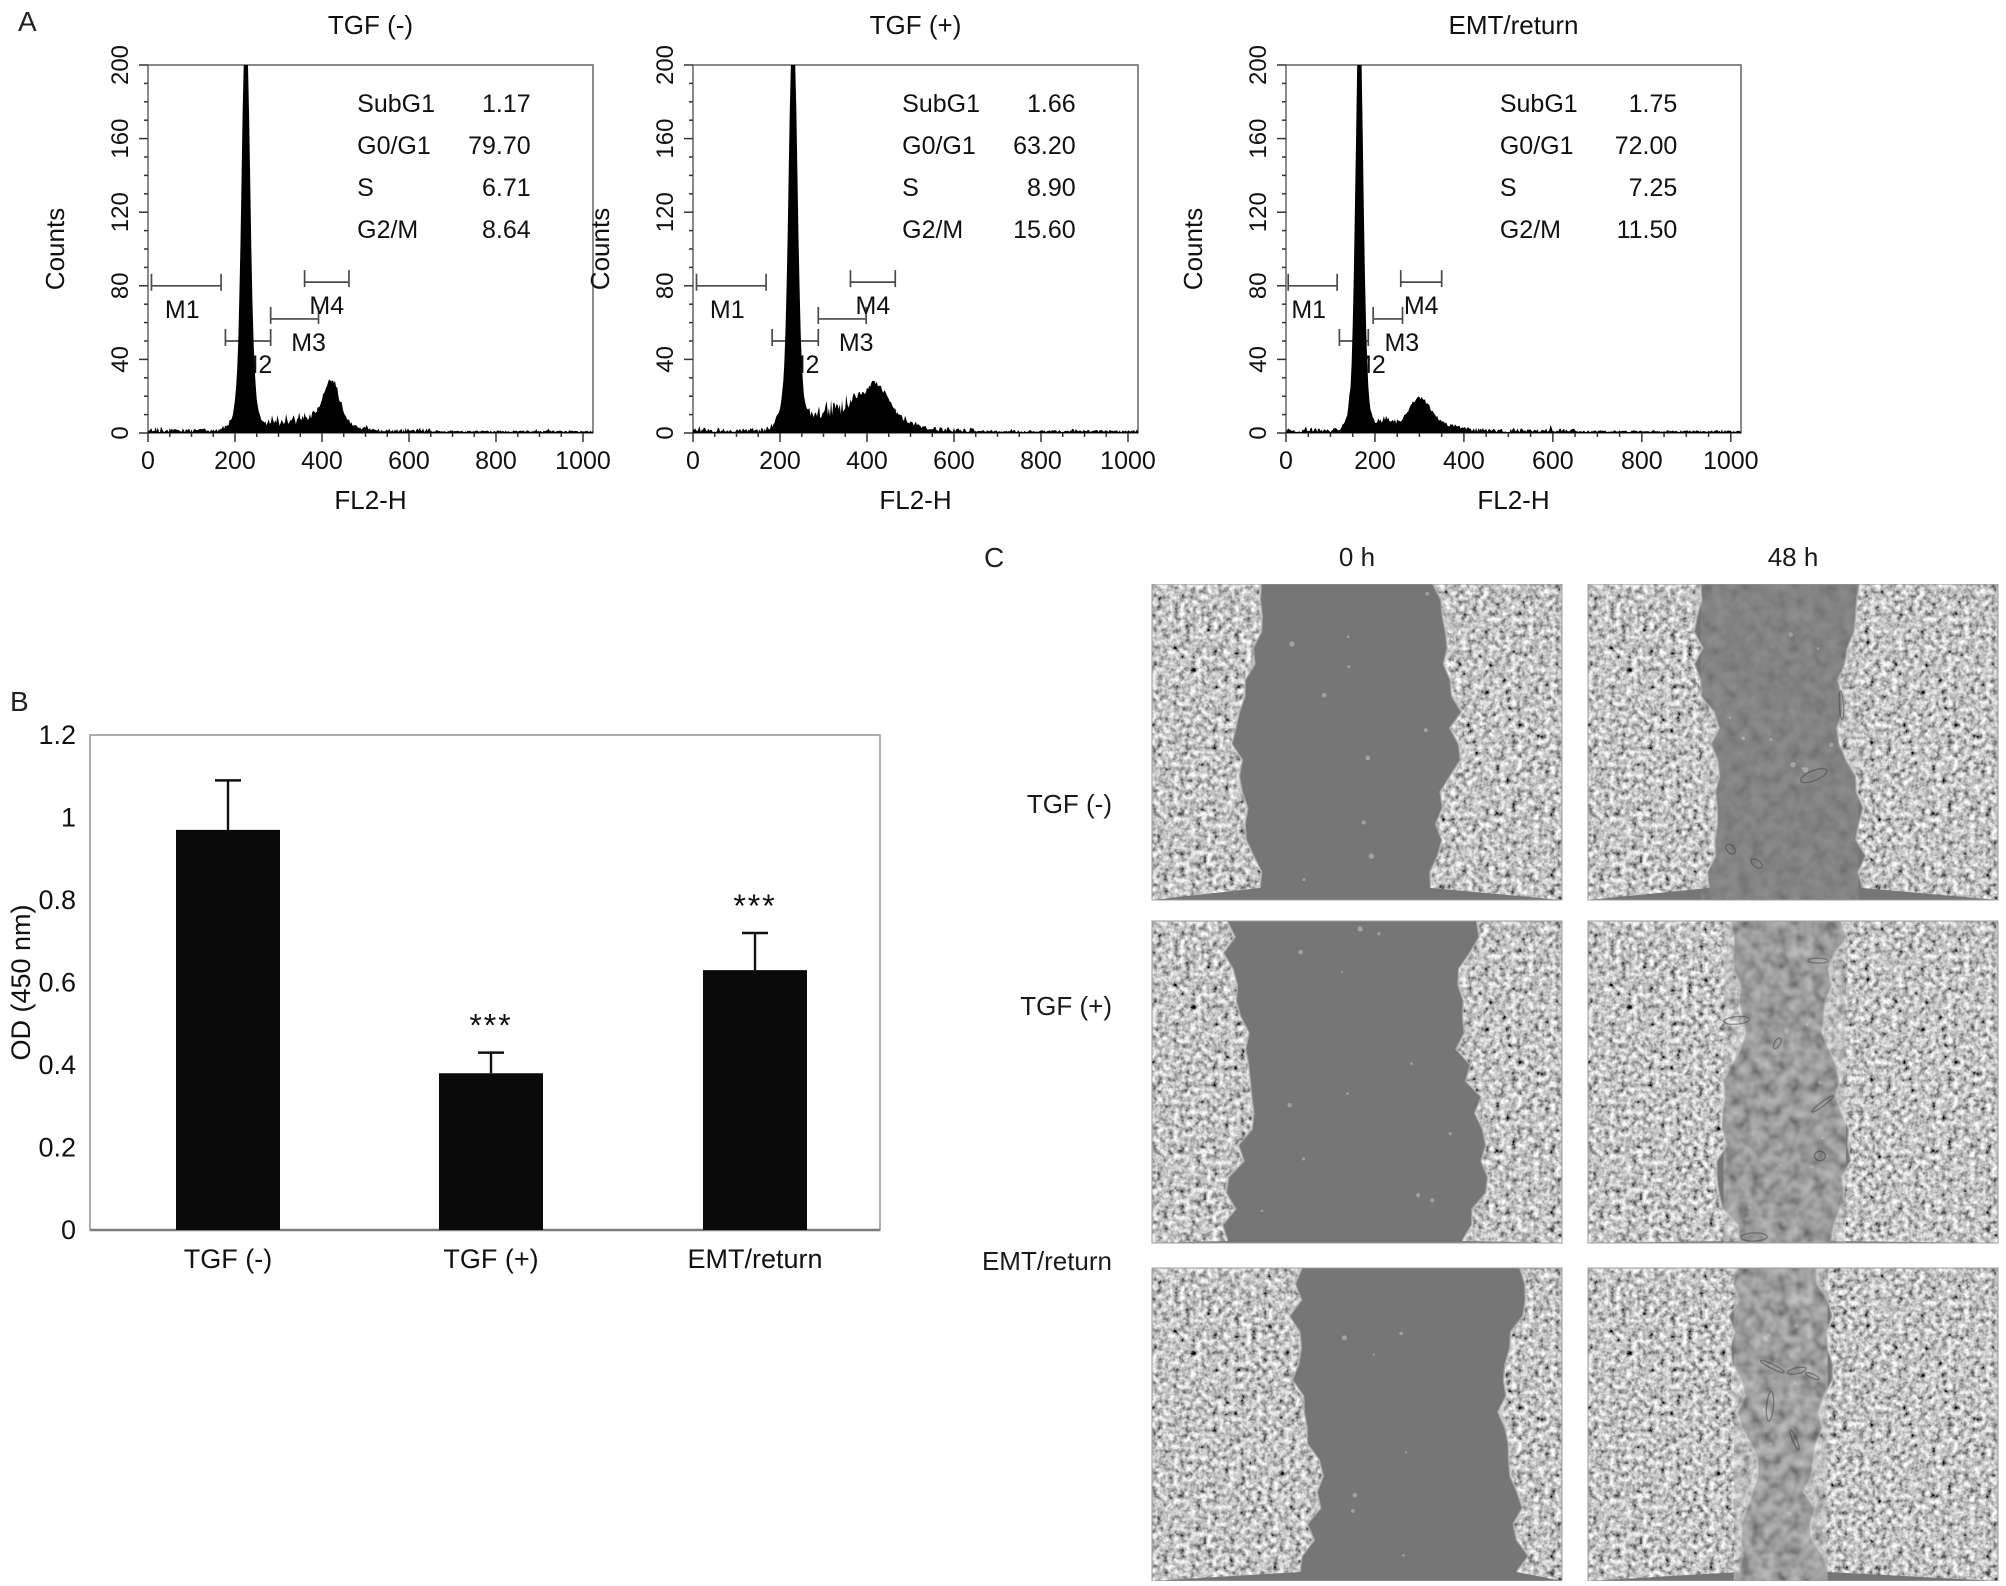 This screenshot has height=1586, width=2006. What do you see at coordinates (57, 1065) in the screenshot?
I see `y-tick-label: 0.4` at bounding box center [57, 1065].